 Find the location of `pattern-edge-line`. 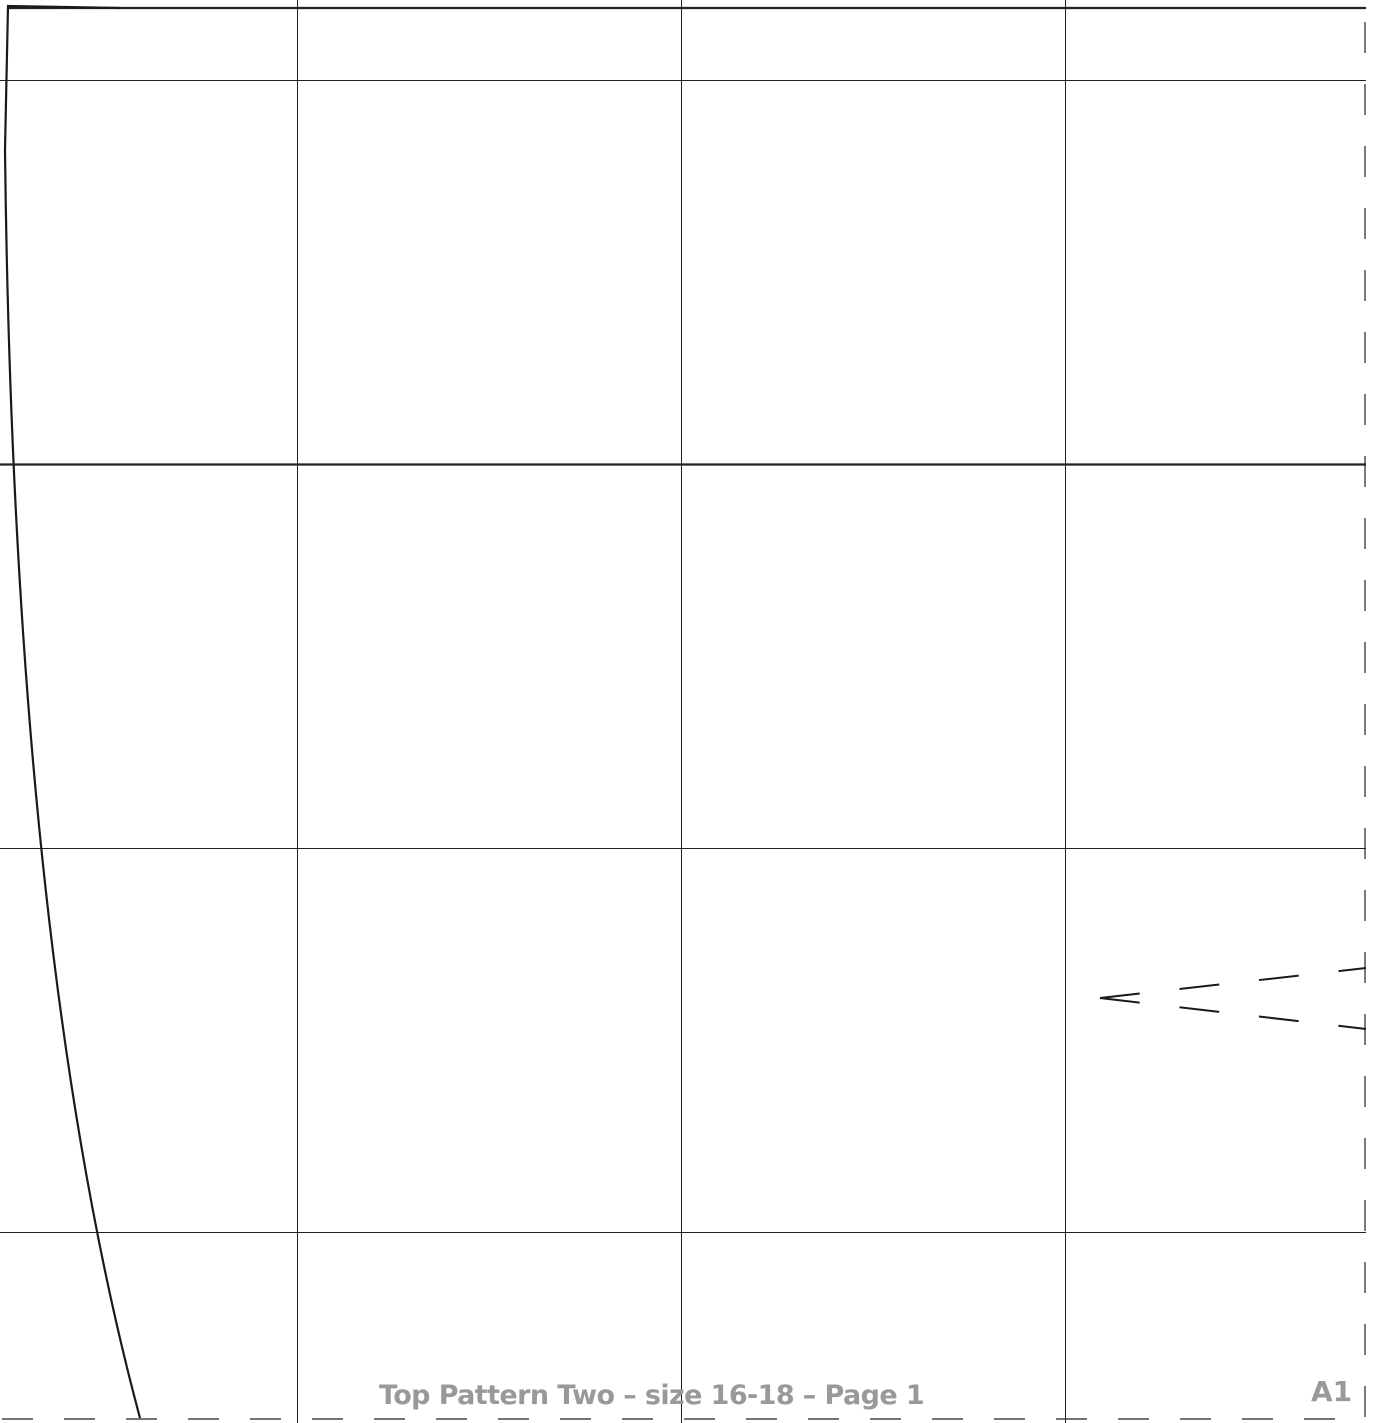

pattern-edge-line is located at coordinates (72, 711).